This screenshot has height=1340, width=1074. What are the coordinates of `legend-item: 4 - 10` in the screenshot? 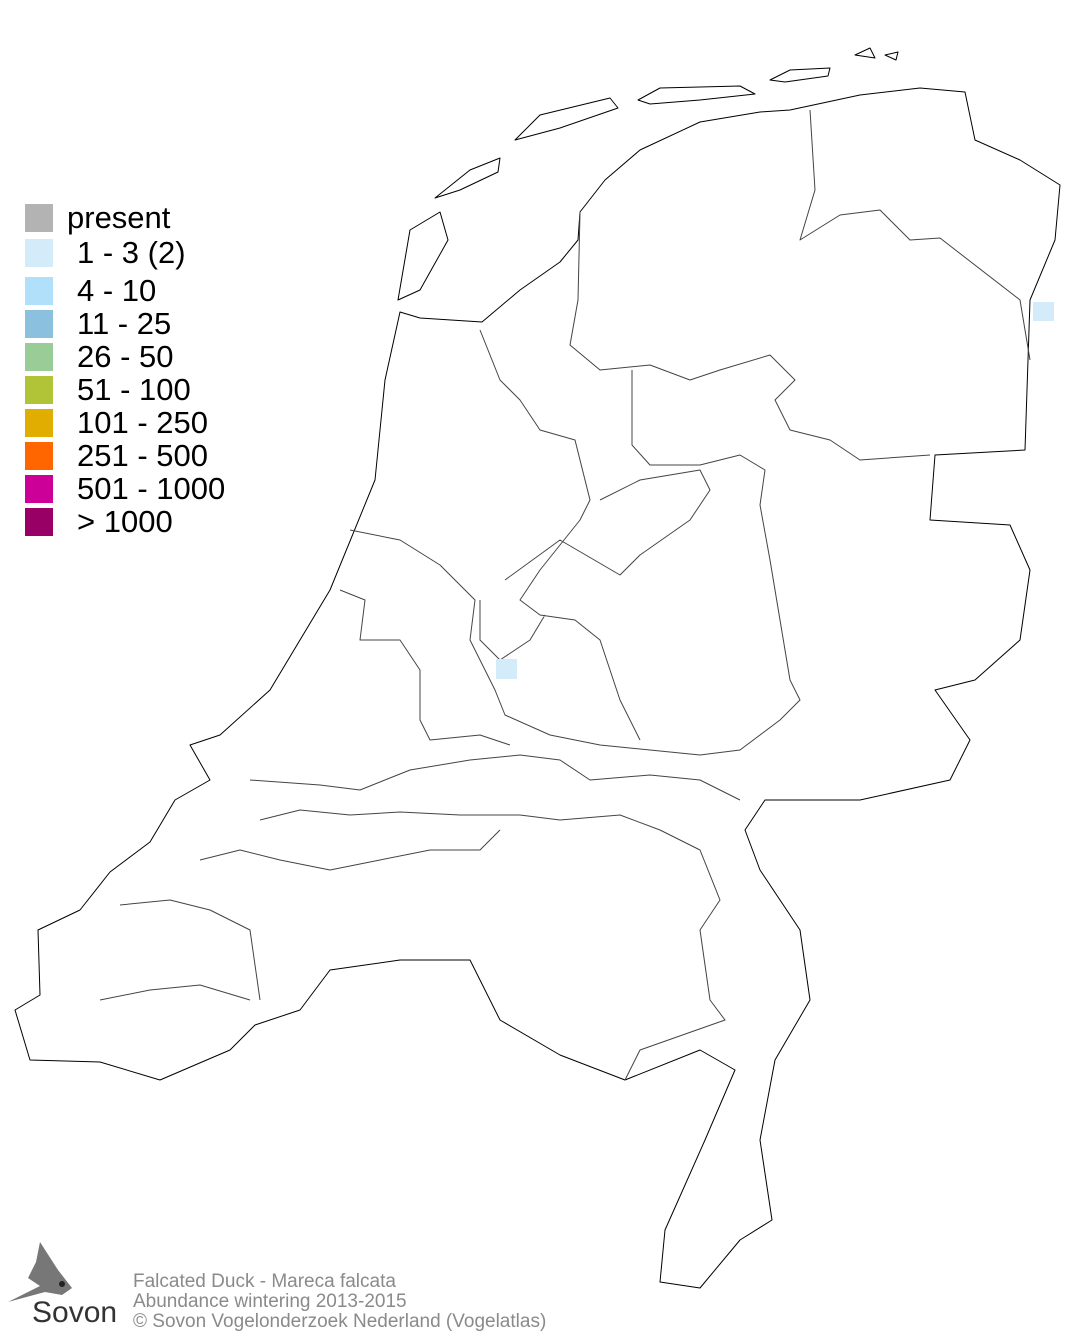 It's located at (91, 290).